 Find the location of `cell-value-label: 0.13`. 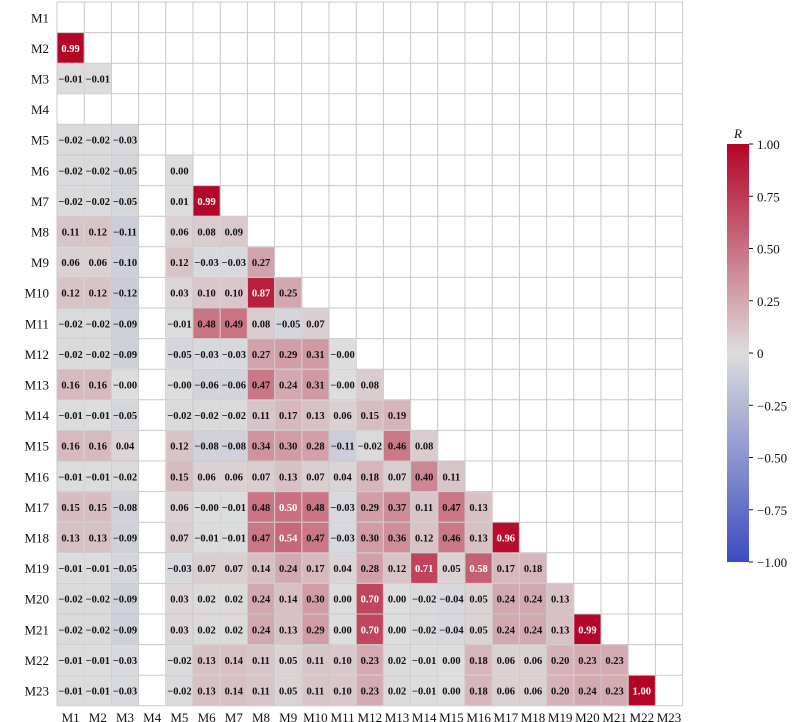

cell-value-label: 0.13 is located at coordinates (560, 630).